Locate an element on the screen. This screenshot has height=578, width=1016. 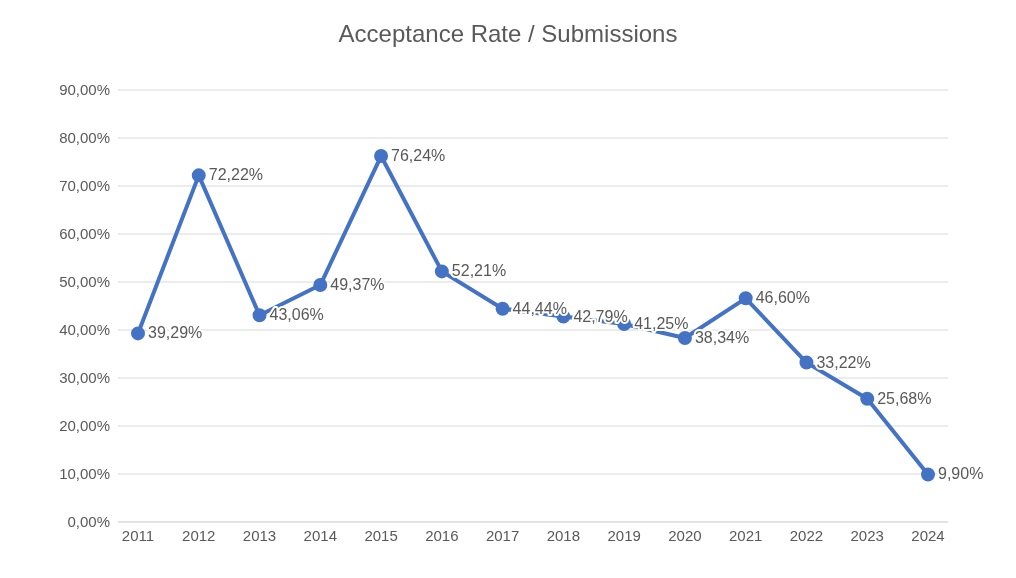
text: 39,29% is located at coordinates (175, 333).